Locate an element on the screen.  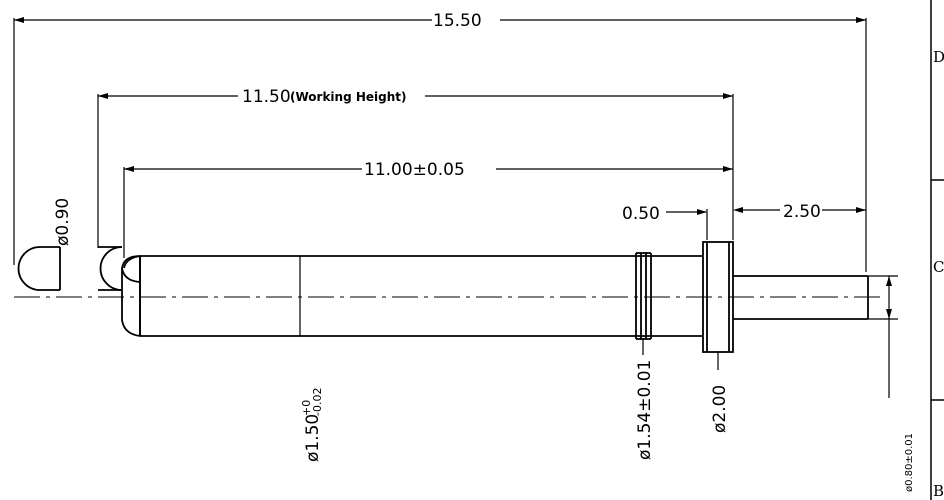
zone-letter-d: D is located at coordinates (938, 57).